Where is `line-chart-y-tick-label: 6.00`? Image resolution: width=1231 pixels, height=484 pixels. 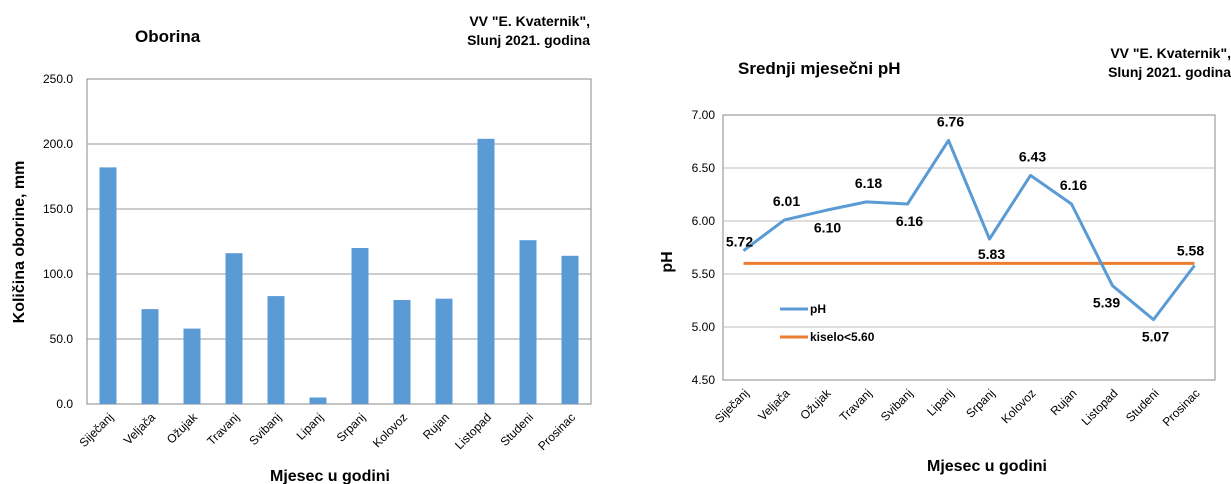 line-chart-y-tick-label: 6.00 is located at coordinates (704, 221).